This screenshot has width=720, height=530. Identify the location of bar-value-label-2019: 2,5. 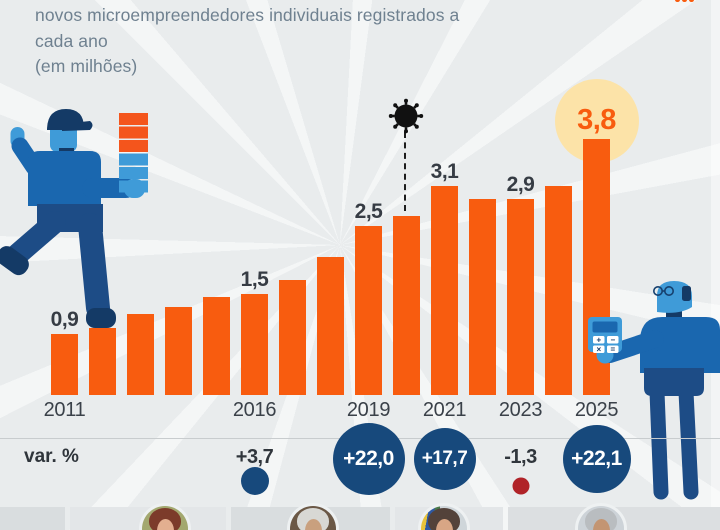
(368, 212).